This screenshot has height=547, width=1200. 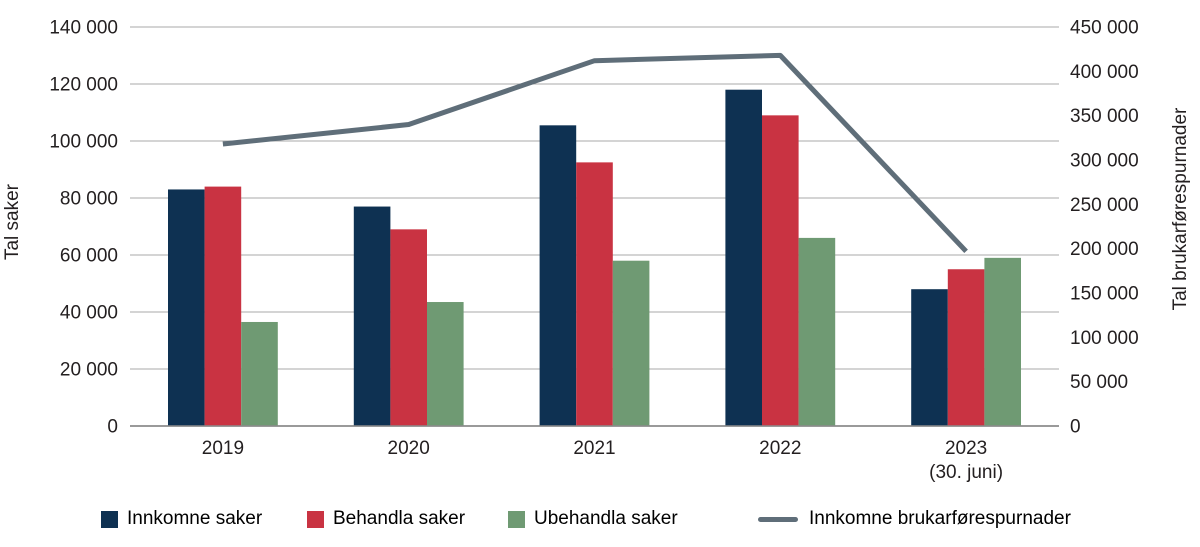 I want to click on x-axis-category-label: 2022, so click(x=780, y=448).